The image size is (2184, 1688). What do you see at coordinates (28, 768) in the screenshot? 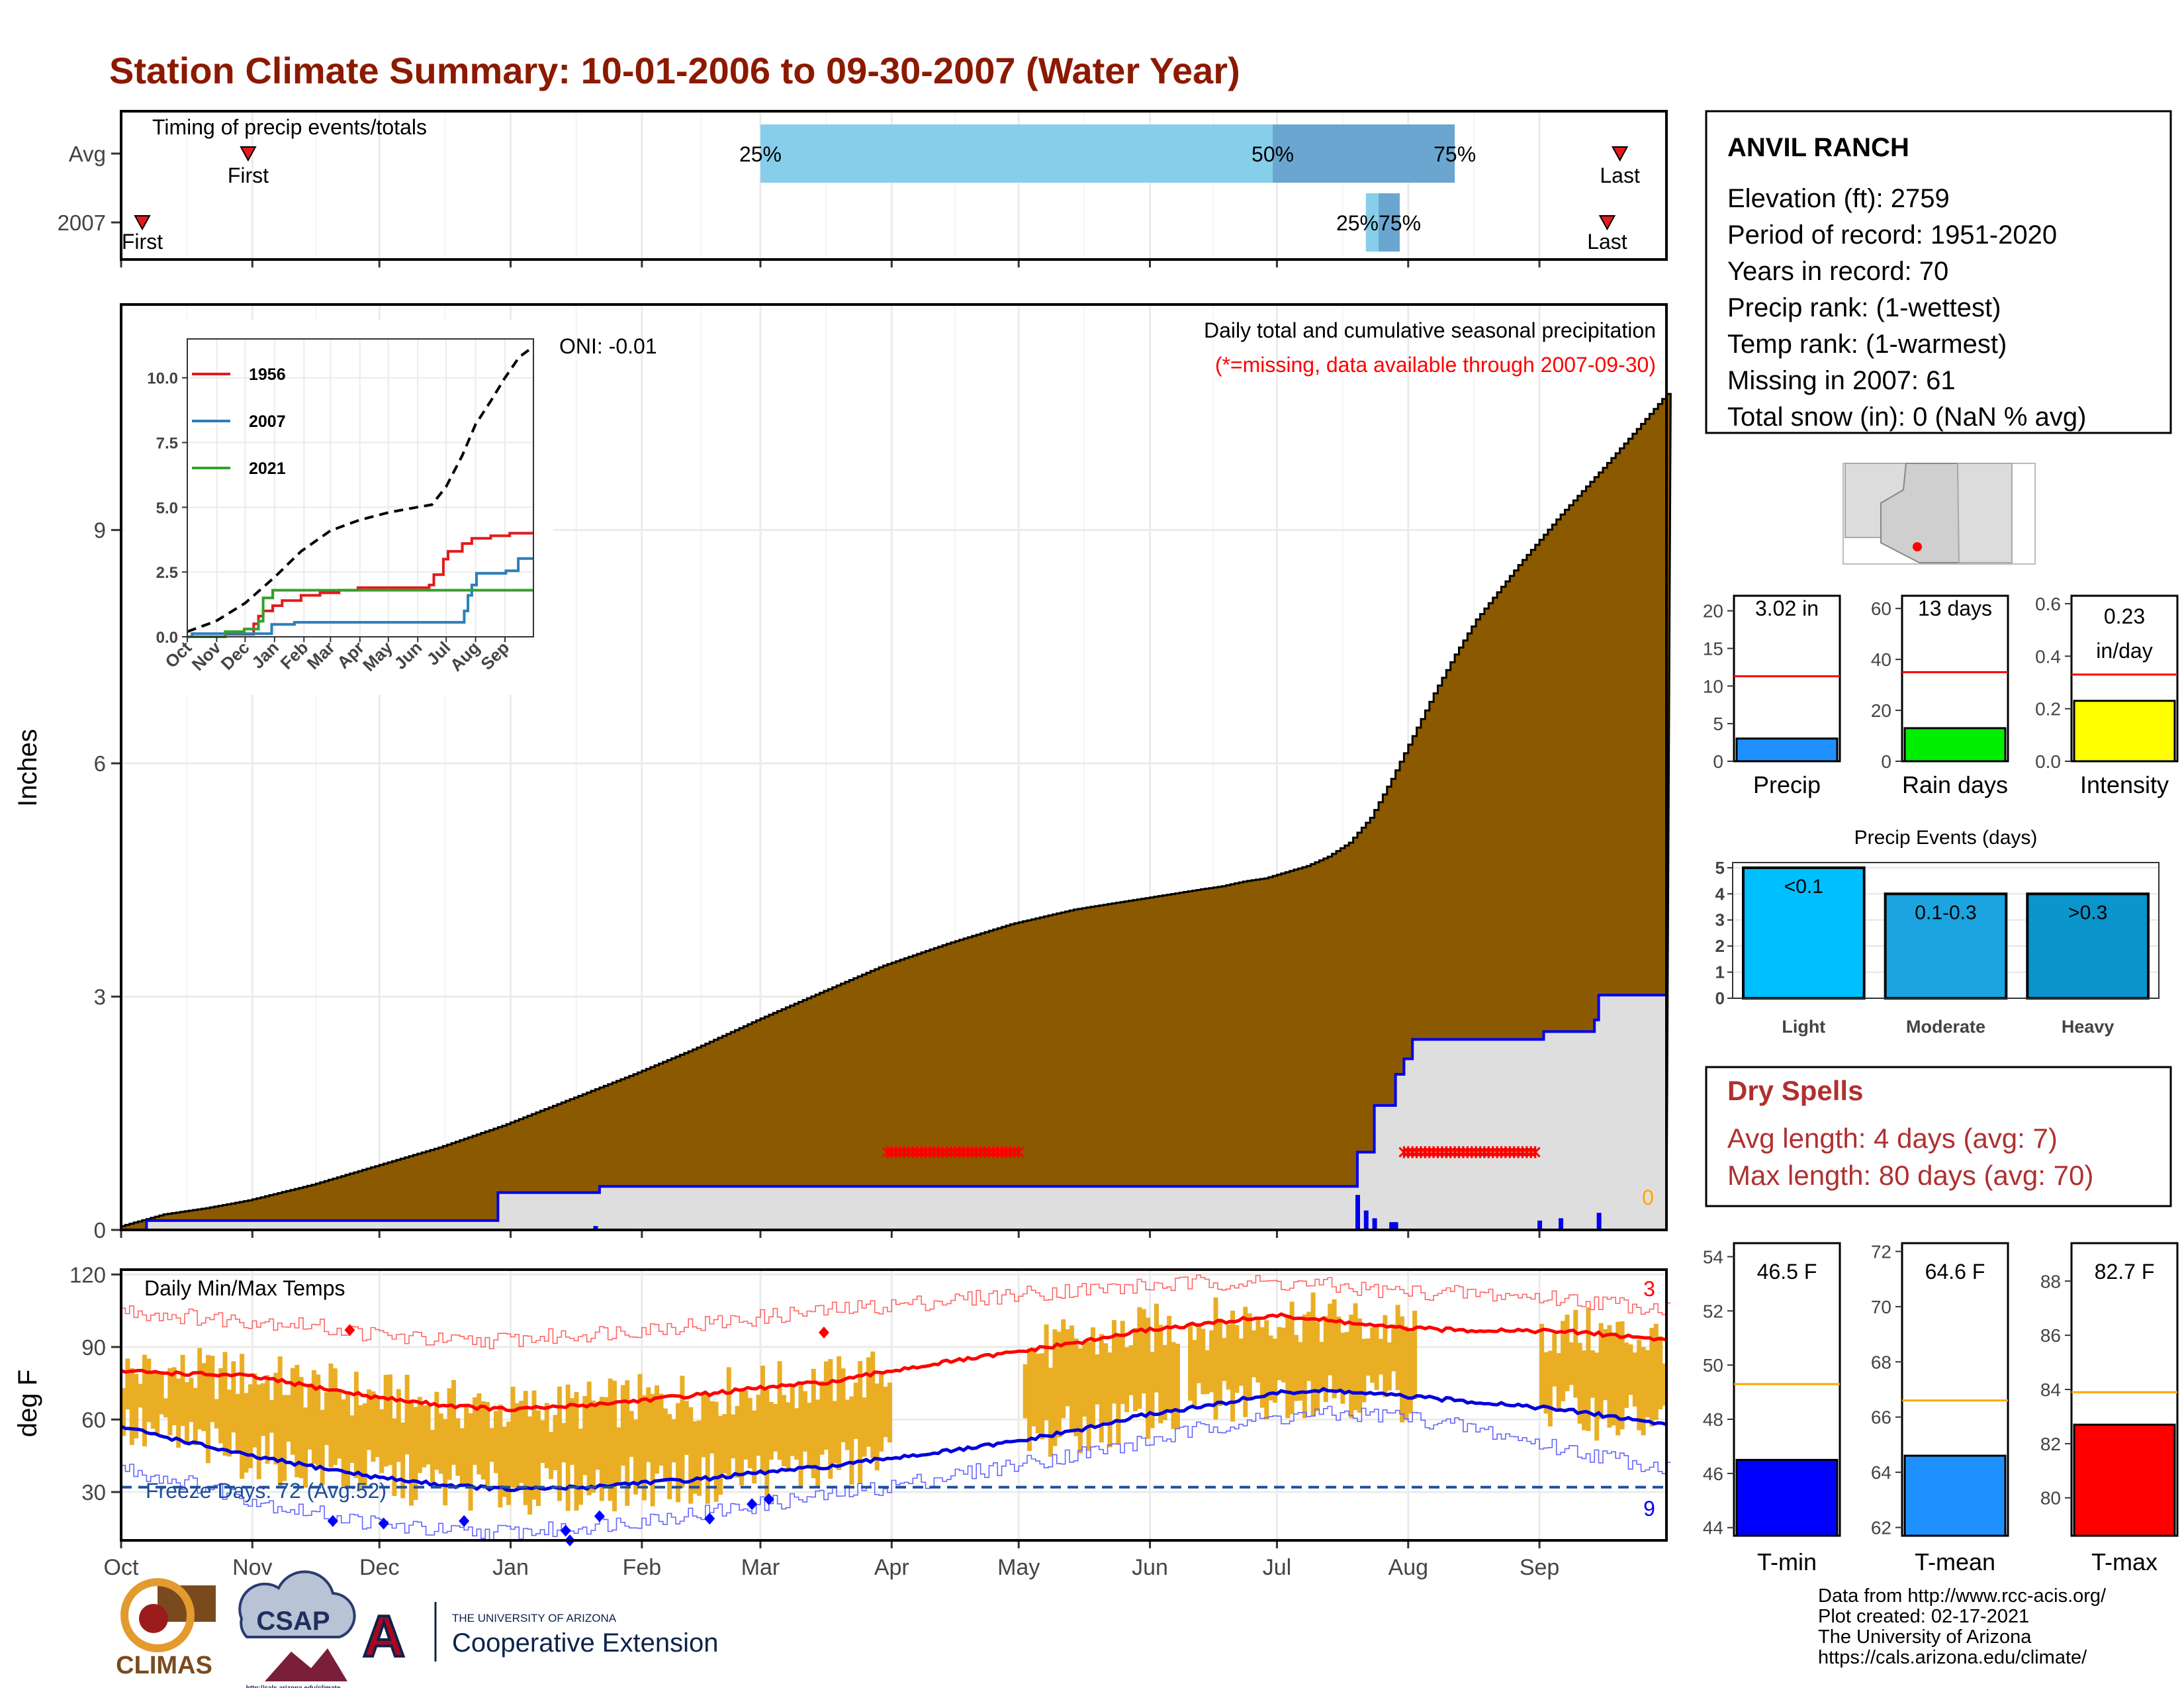
I see `precip-y-axis-label: Inches` at bounding box center [28, 768].